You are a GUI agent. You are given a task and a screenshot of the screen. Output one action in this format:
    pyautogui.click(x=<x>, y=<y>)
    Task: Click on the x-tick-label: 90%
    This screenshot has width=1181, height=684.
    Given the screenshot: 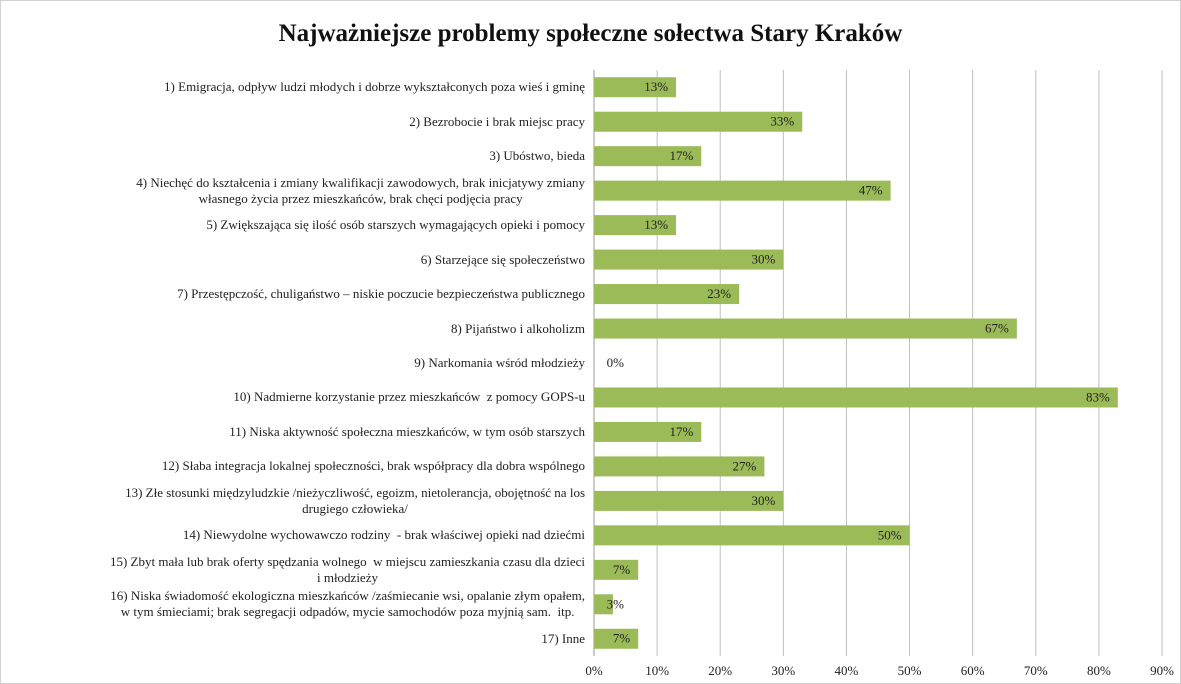 What is the action you would take?
    pyautogui.click(x=1162, y=670)
    